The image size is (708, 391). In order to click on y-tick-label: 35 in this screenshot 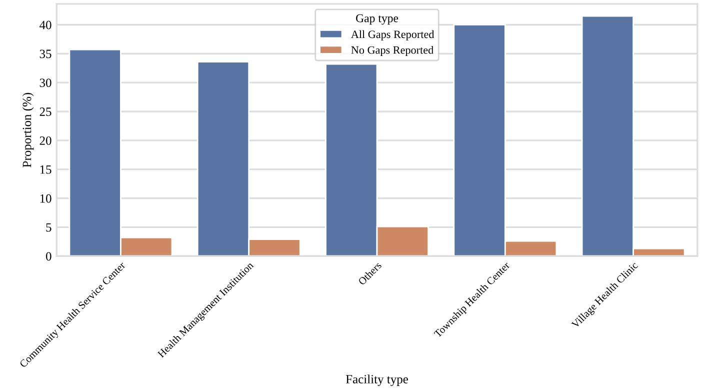, I will do `click(46, 54)`.